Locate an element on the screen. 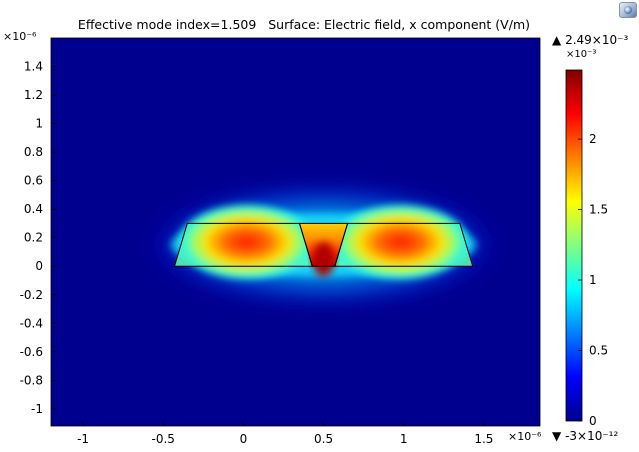 The width and height of the screenshot is (639, 452). x-tick-label: 0.5 is located at coordinates (323, 439).